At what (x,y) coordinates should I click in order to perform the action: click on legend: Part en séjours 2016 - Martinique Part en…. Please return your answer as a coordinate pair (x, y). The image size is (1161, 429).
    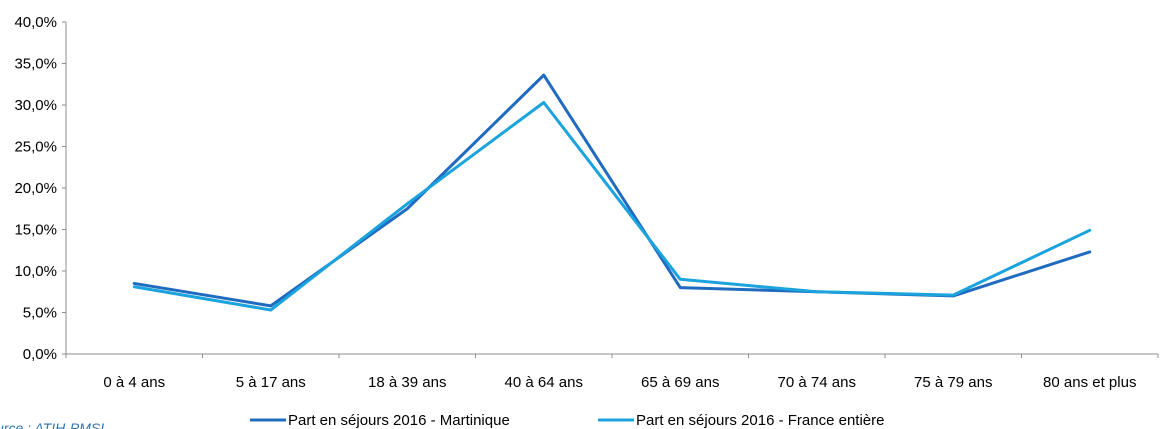
    Looking at the image, I should click on (567, 420).